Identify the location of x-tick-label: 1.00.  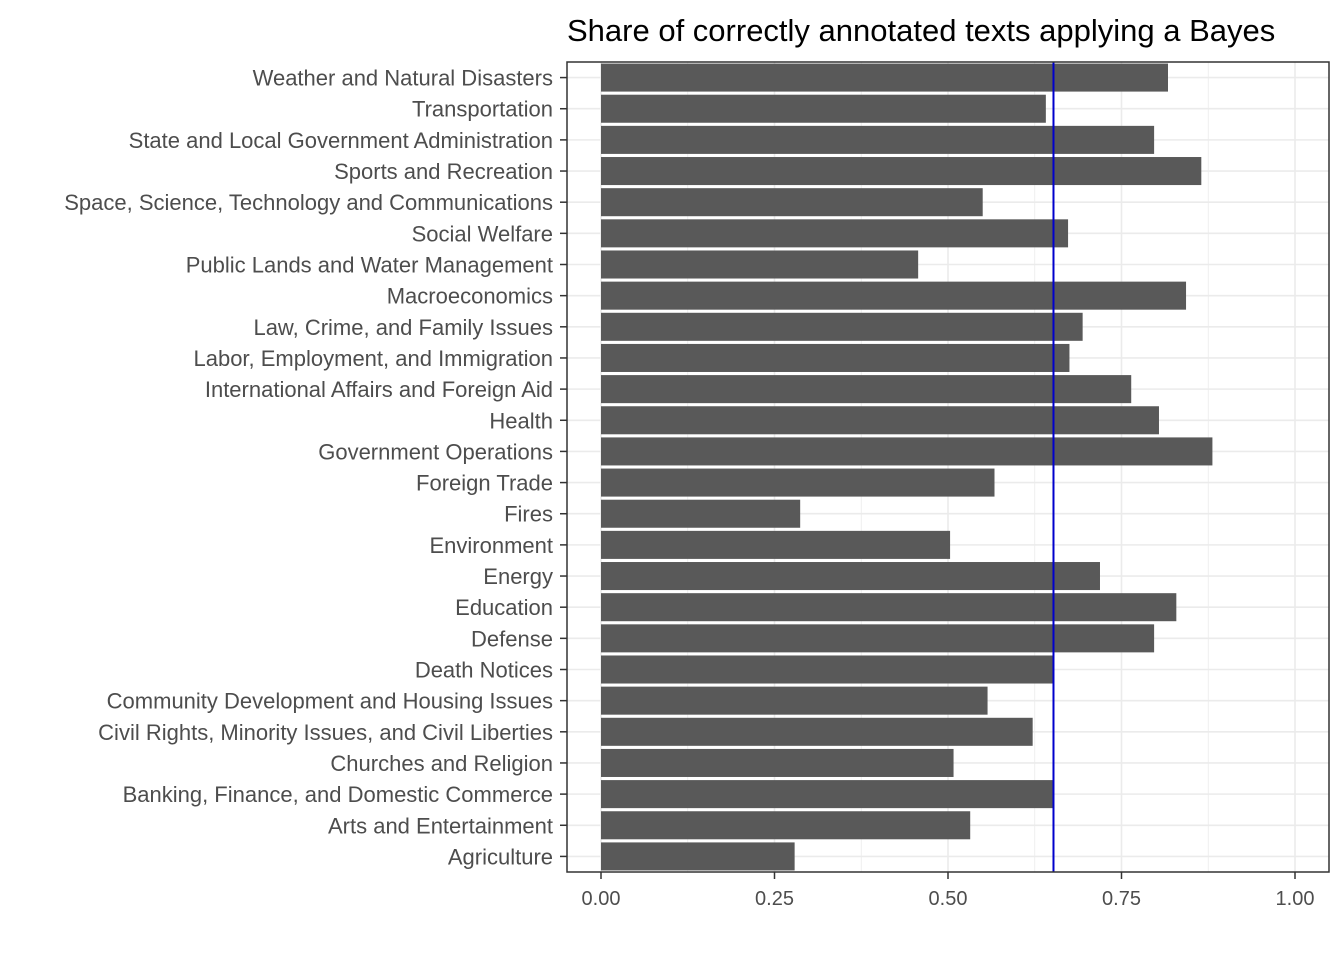
(1295, 899).